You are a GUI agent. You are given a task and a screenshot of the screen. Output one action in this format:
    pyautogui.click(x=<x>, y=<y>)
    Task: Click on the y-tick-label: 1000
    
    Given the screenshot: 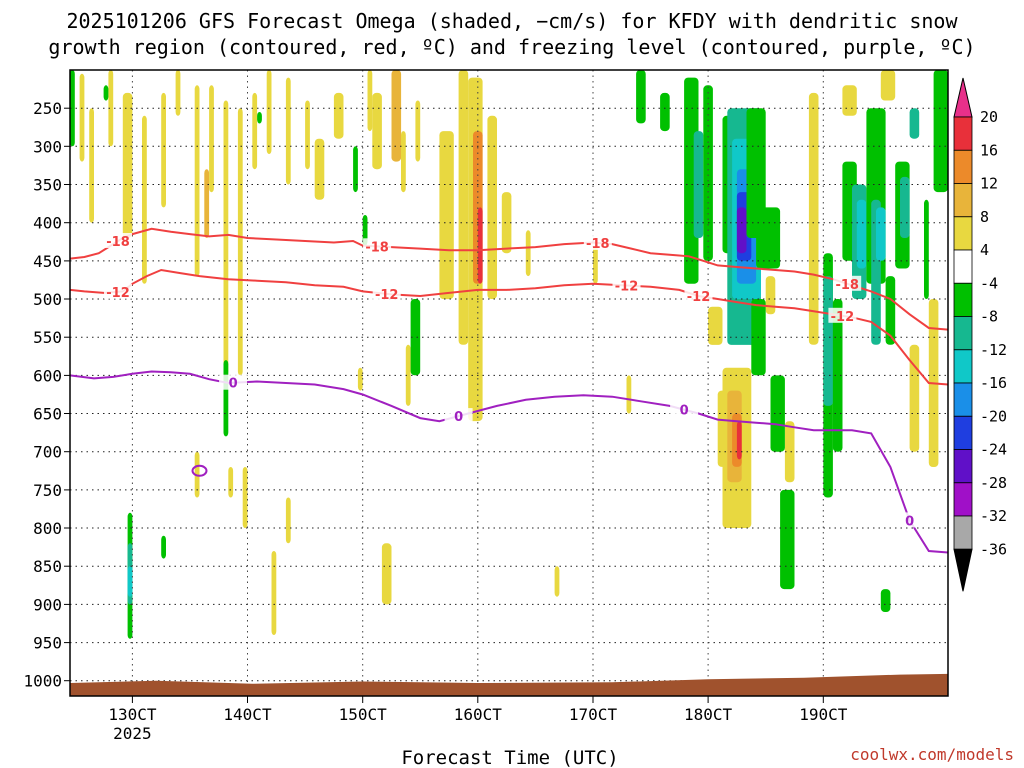 What is the action you would take?
    pyautogui.click(x=42, y=681)
    